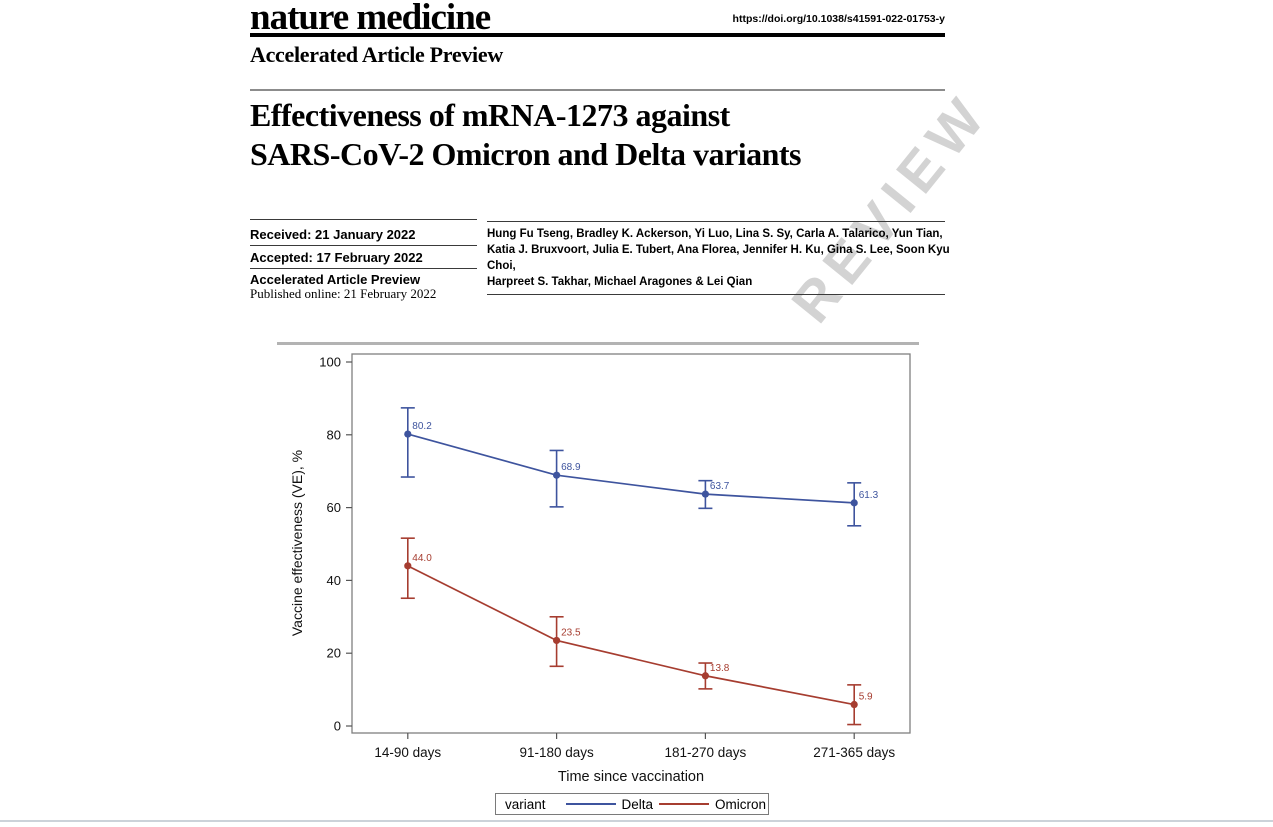  I want to click on title-top-rule, so click(597, 90).